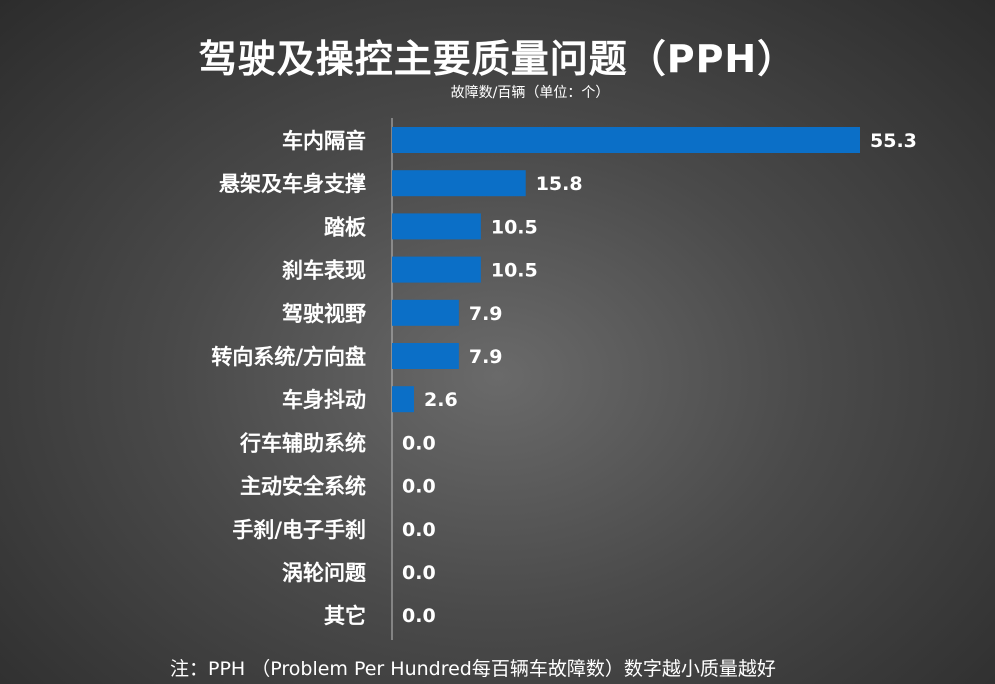 This screenshot has height=684, width=995. Describe the element at coordinates (299, 530) in the screenshot. I see `category-label: 手刹/电子手刹` at that location.